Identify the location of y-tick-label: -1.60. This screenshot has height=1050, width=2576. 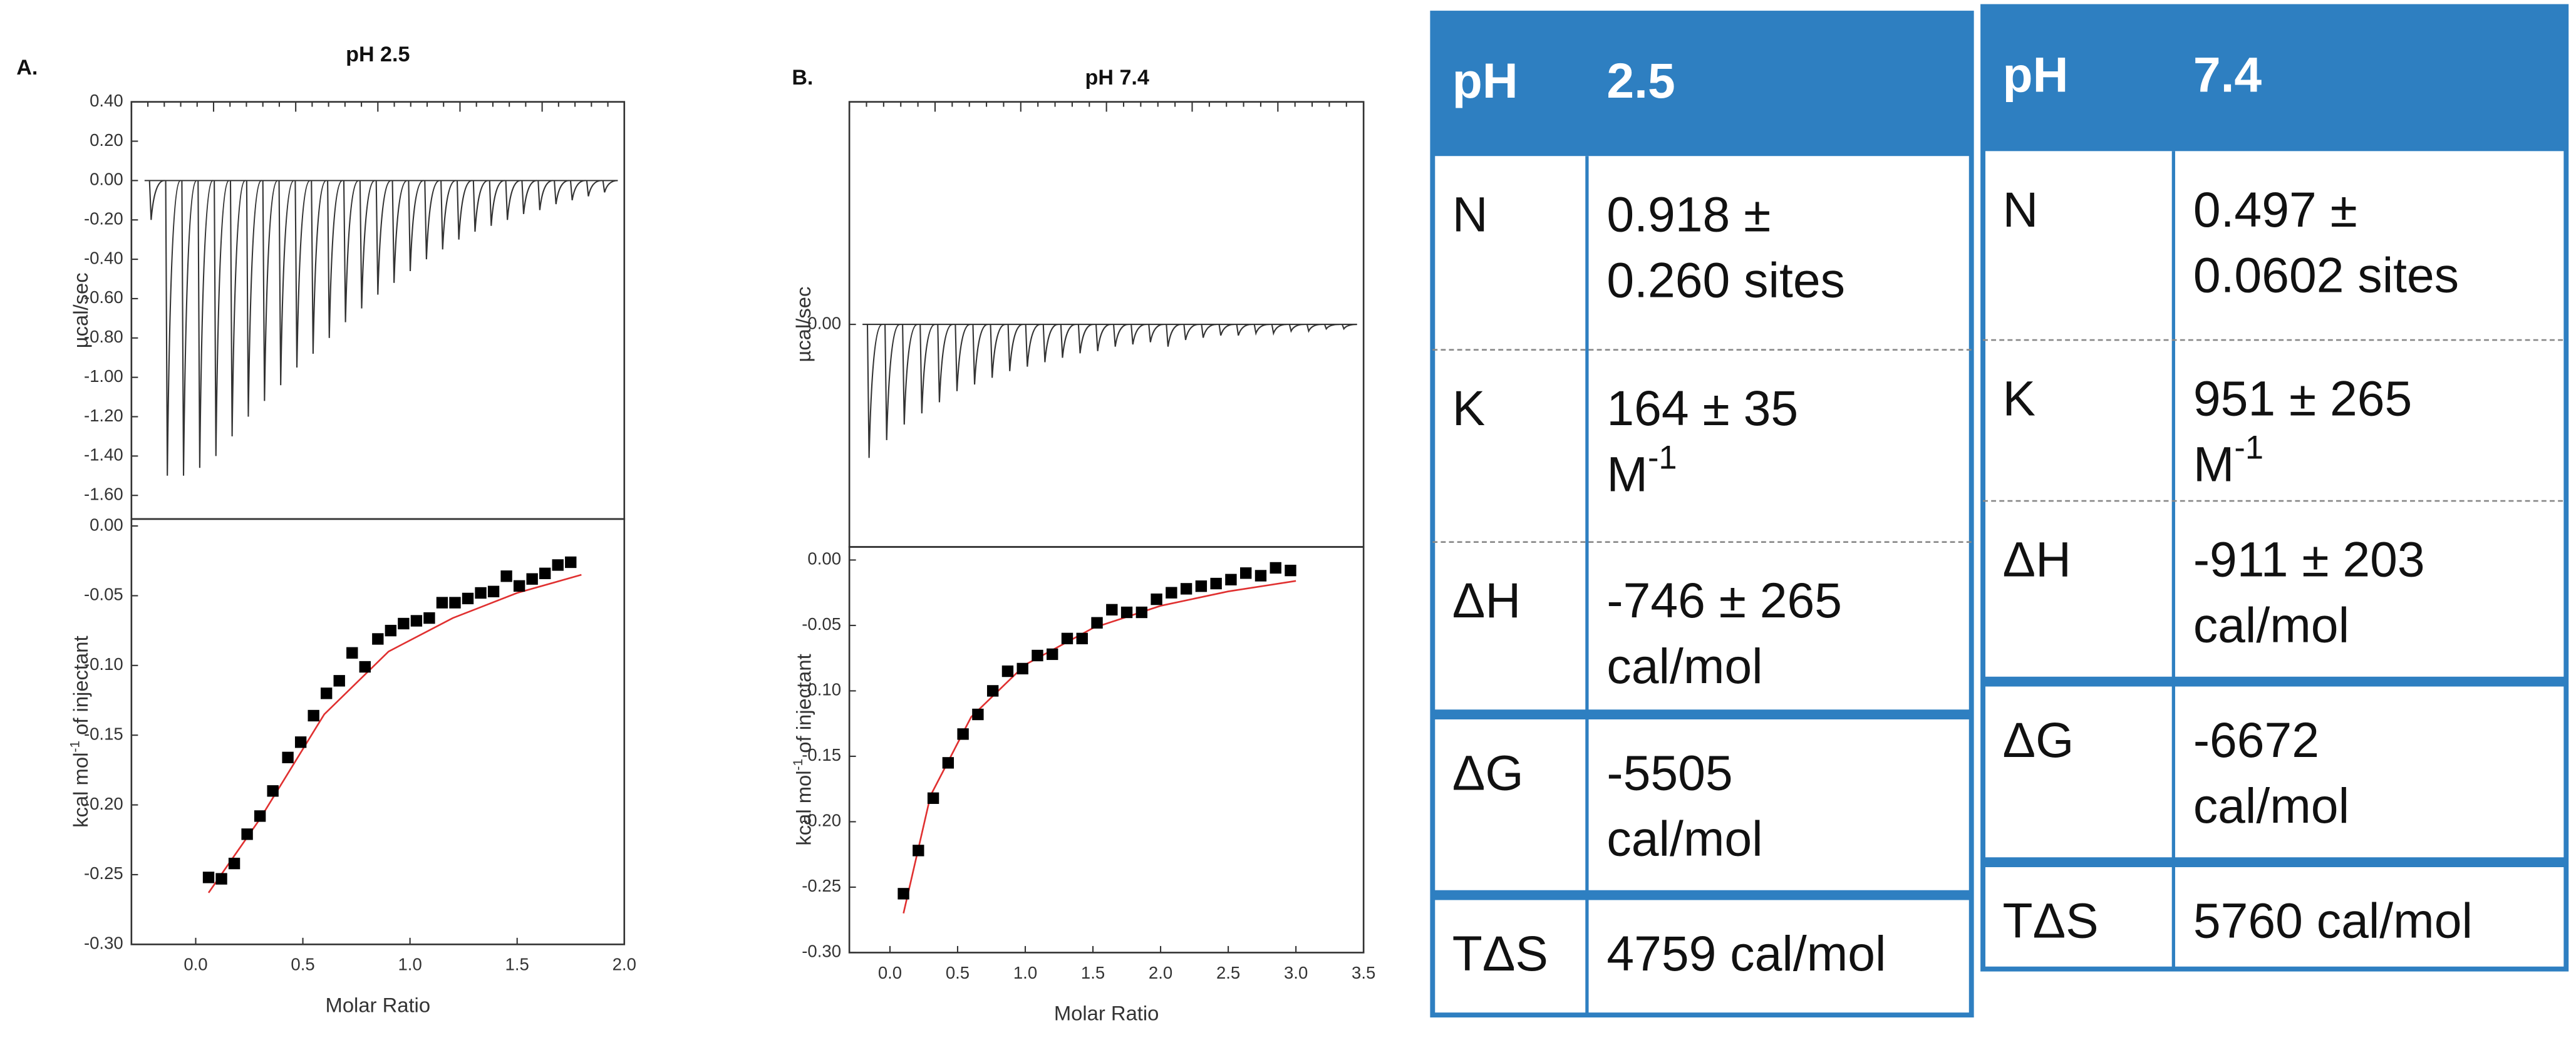
(103, 494).